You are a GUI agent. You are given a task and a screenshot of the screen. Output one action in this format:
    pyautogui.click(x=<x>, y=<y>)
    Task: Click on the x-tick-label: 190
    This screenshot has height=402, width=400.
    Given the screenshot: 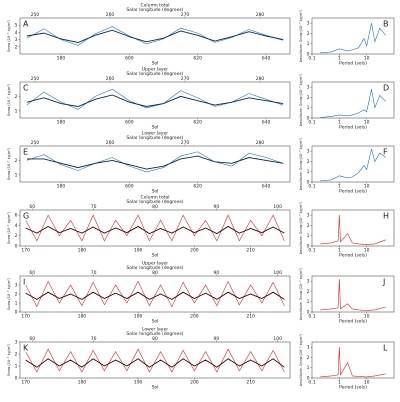 What is the action you would take?
    pyautogui.click(x=138, y=383)
    